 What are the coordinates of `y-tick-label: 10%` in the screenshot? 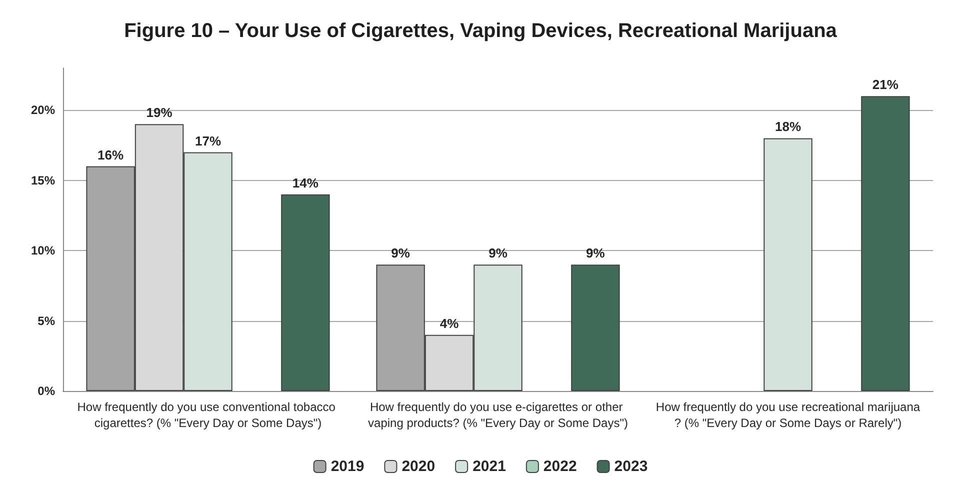 It's located at (43, 251).